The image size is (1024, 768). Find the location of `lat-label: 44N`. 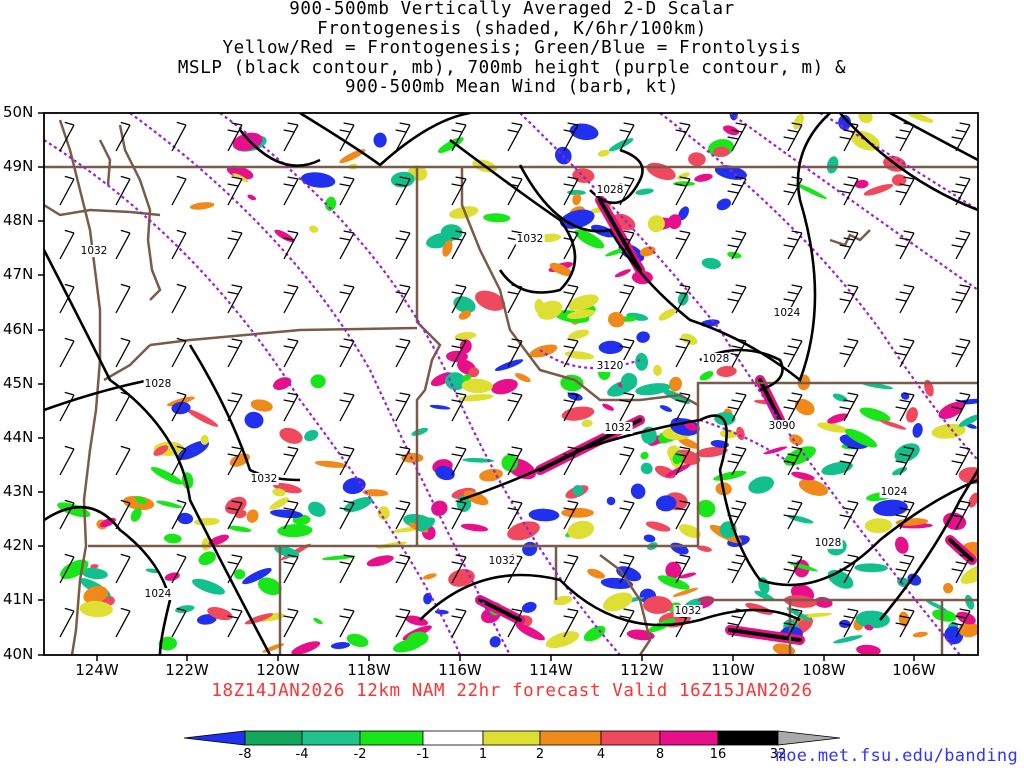

lat-label: 44N is located at coordinates (18, 437).